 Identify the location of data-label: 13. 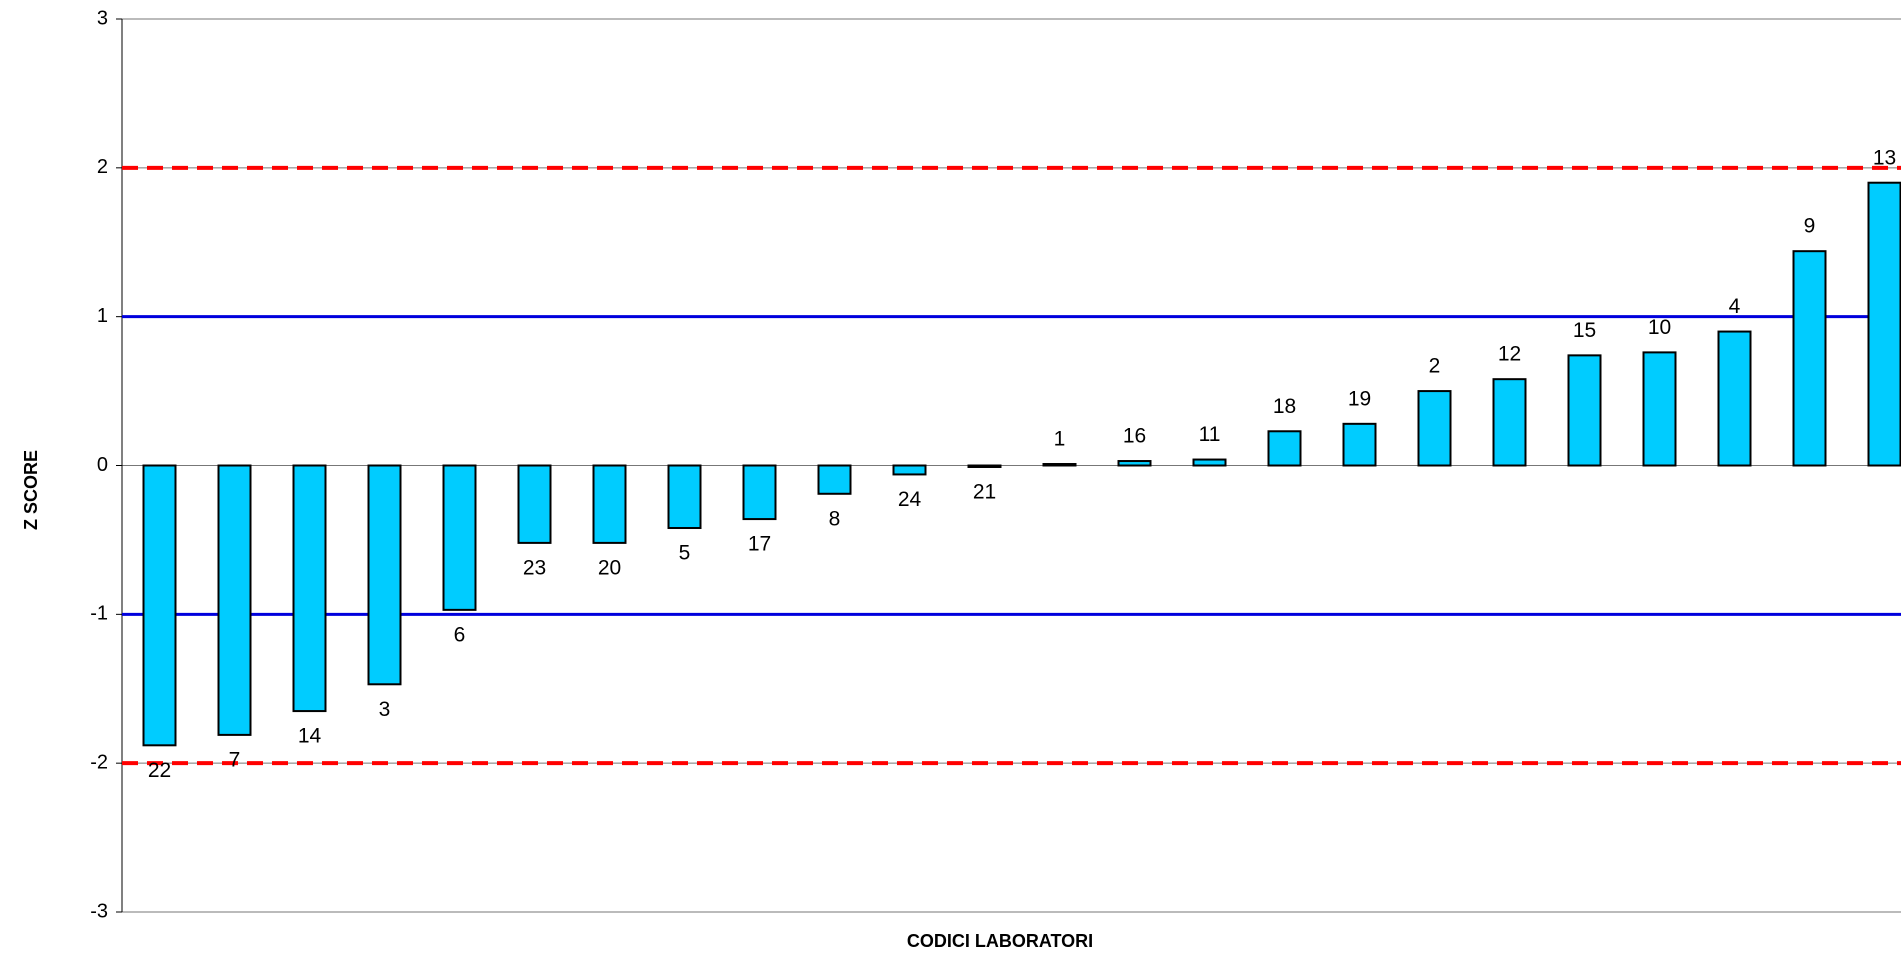
(1884, 157).